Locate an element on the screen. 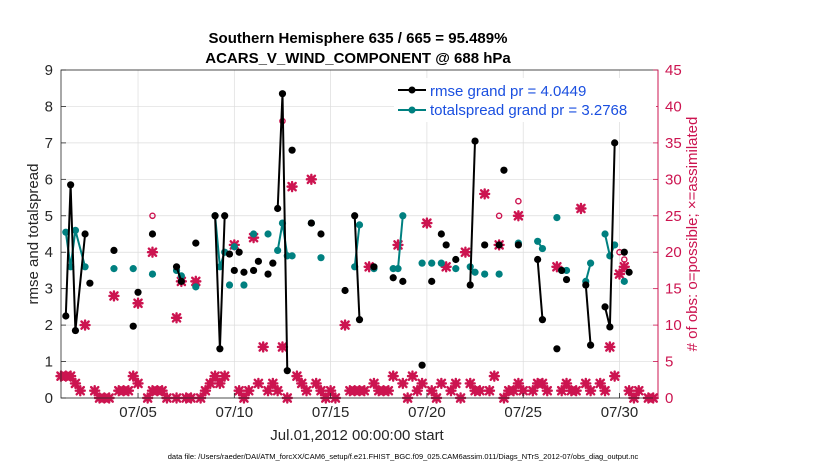 The width and height of the screenshot is (830, 470). y-tick-label: 1 is located at coordinates (49, 362).